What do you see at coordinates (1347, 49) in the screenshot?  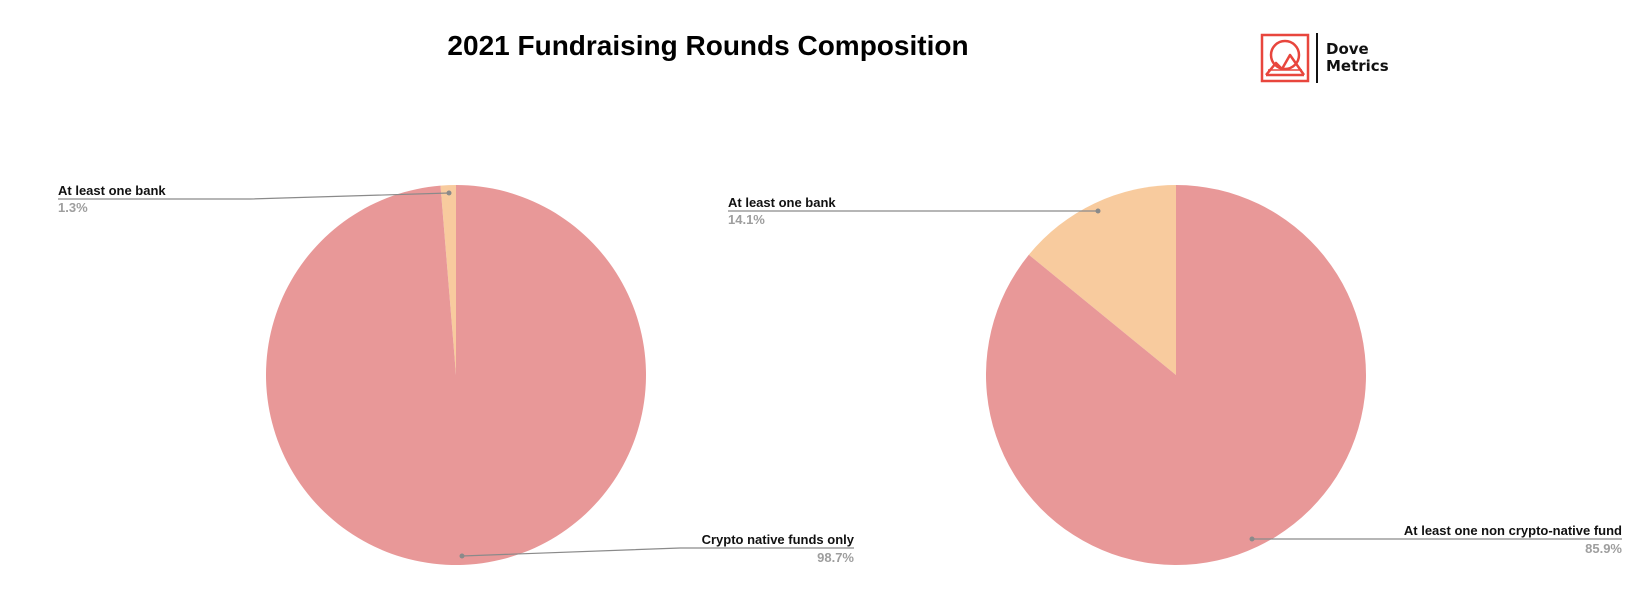 I see `brand-name-line1: Dove` at bounding box center [1347, 49].